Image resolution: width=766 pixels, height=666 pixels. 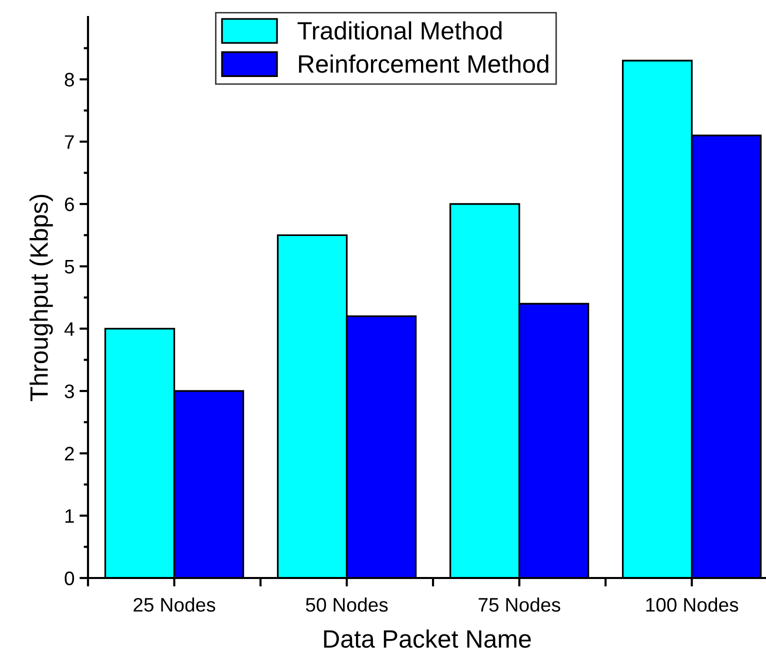 I want to click on y-tick-label: 4, so click(x=69, y=329).